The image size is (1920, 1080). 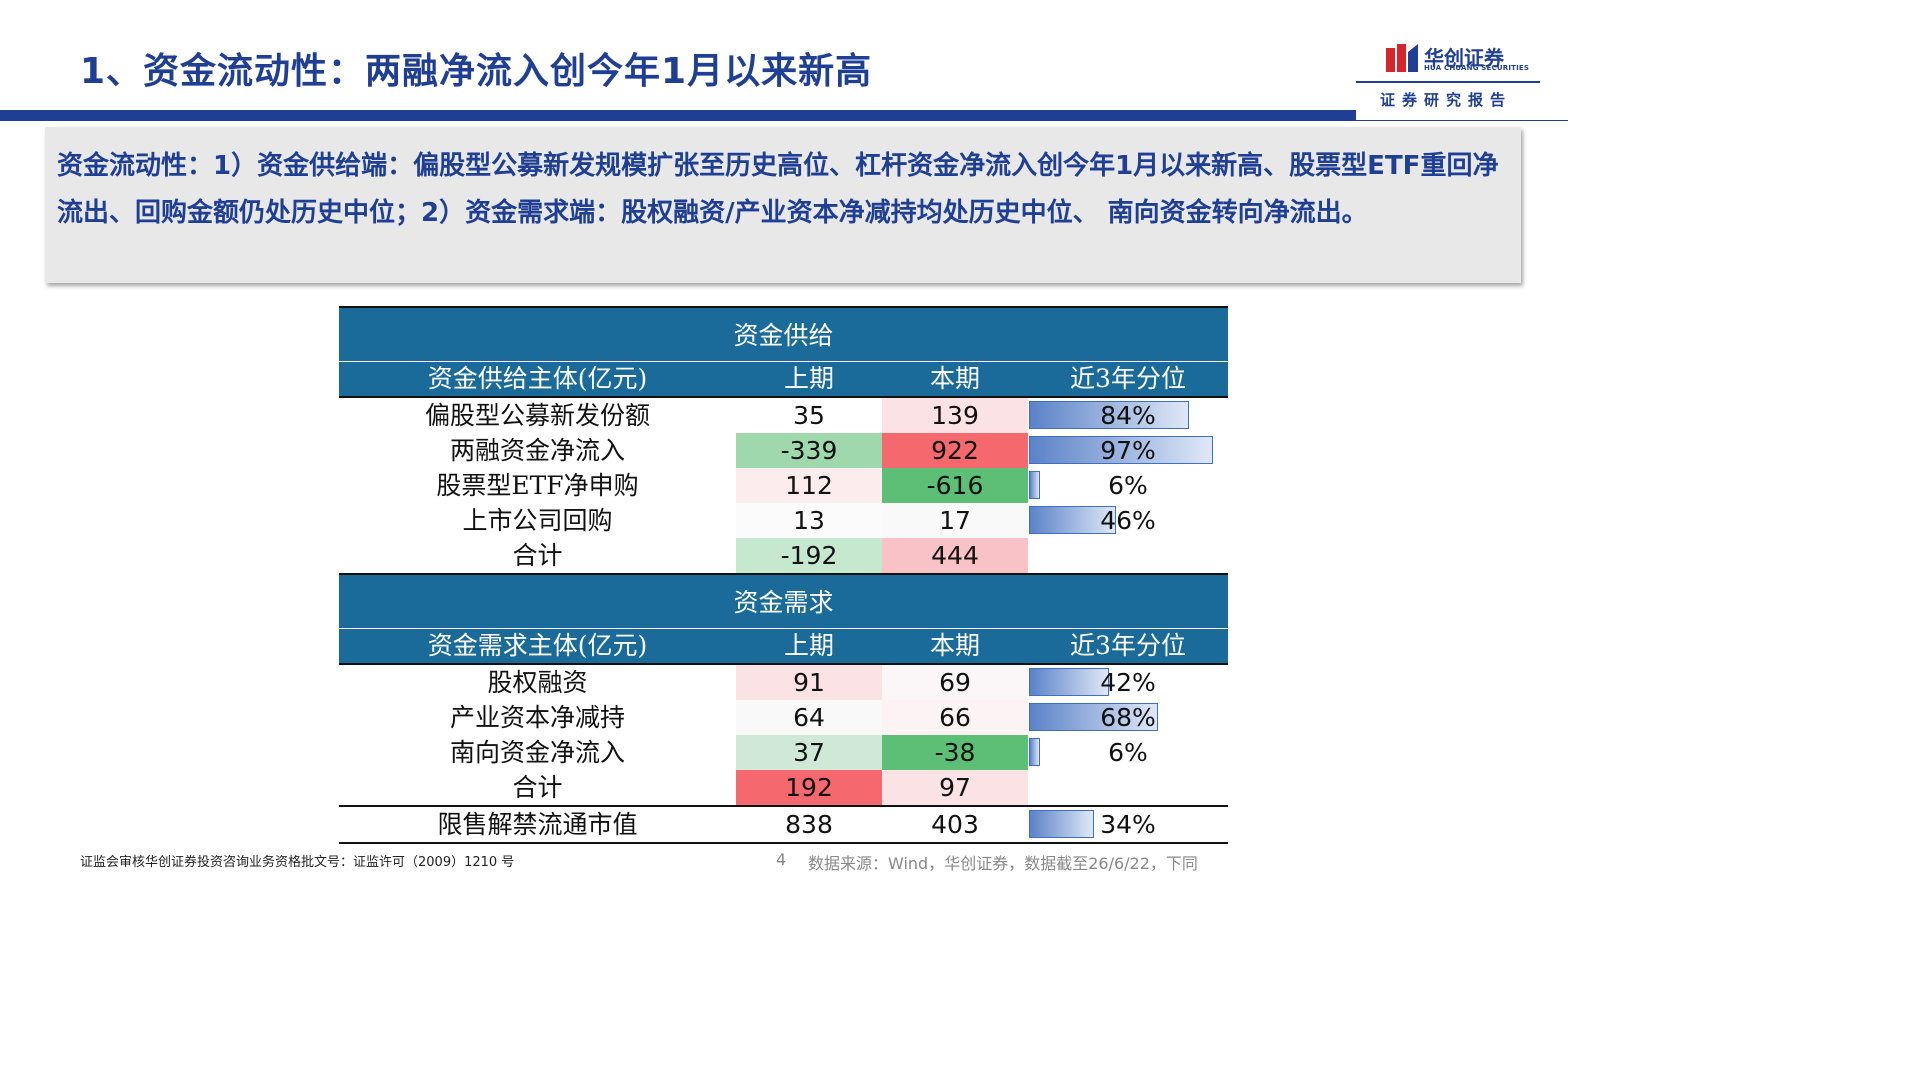 I want to click on row-label: 股权融资, so click(x=537, y=682).